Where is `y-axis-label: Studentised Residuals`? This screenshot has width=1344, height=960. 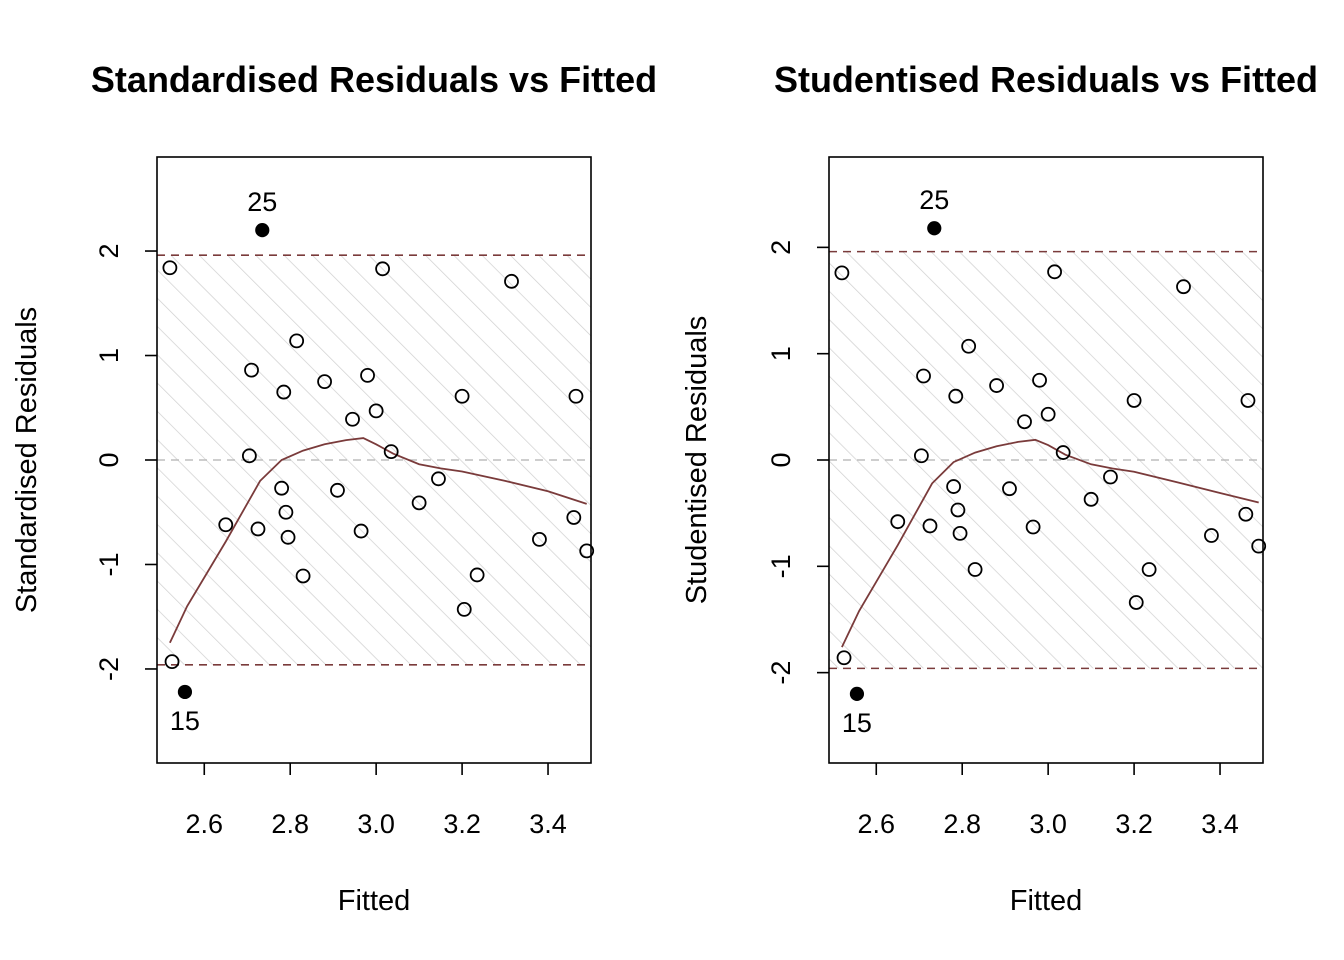 y-axis-label: Studentised Residuals is located at coordinates (697, 460).